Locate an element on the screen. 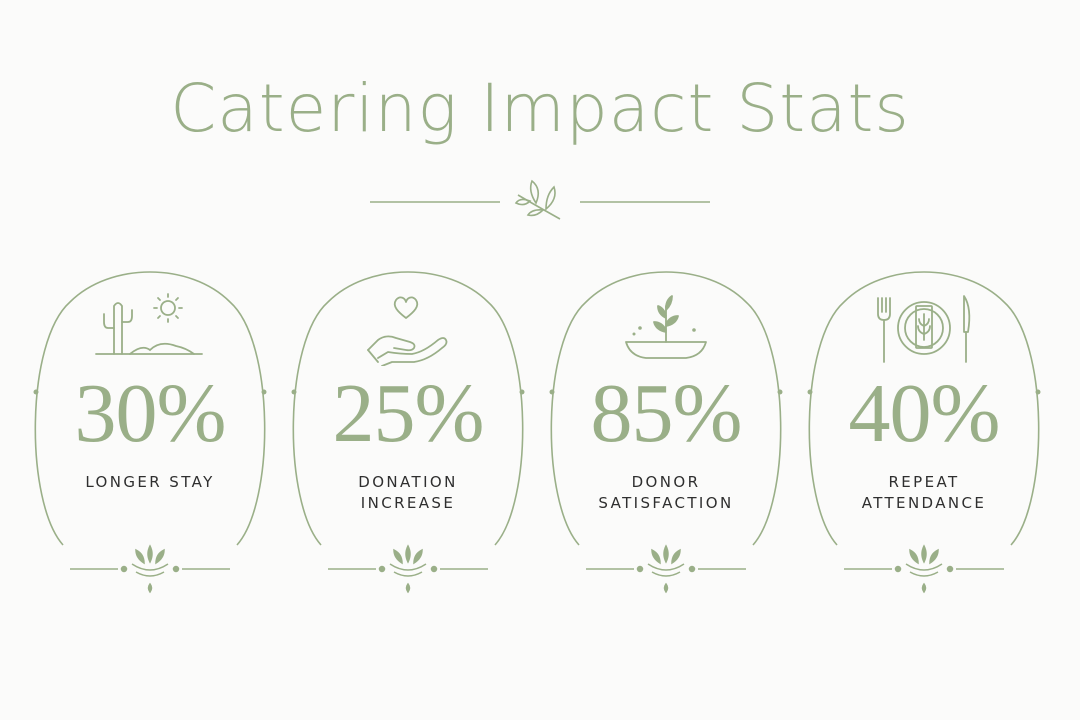 This screenshot has height=720, width=1080. stat-card-donor-satisfaction: 85% DONOR SATISFACTION is located at coordinates (666, 432).